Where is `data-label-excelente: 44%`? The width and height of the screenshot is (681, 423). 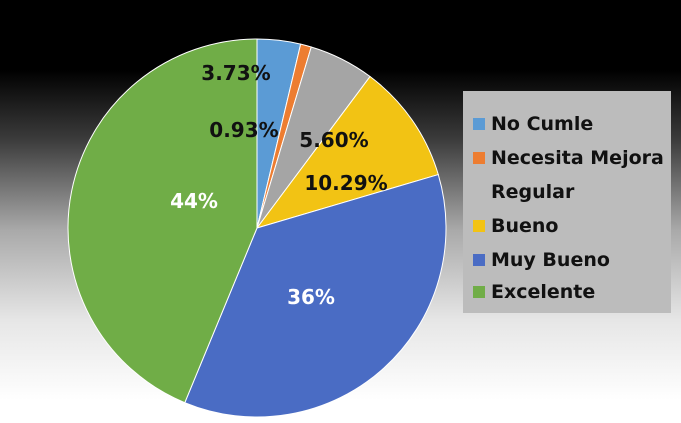
data-label-excelente: 44% is located at coordinates (194, 201).